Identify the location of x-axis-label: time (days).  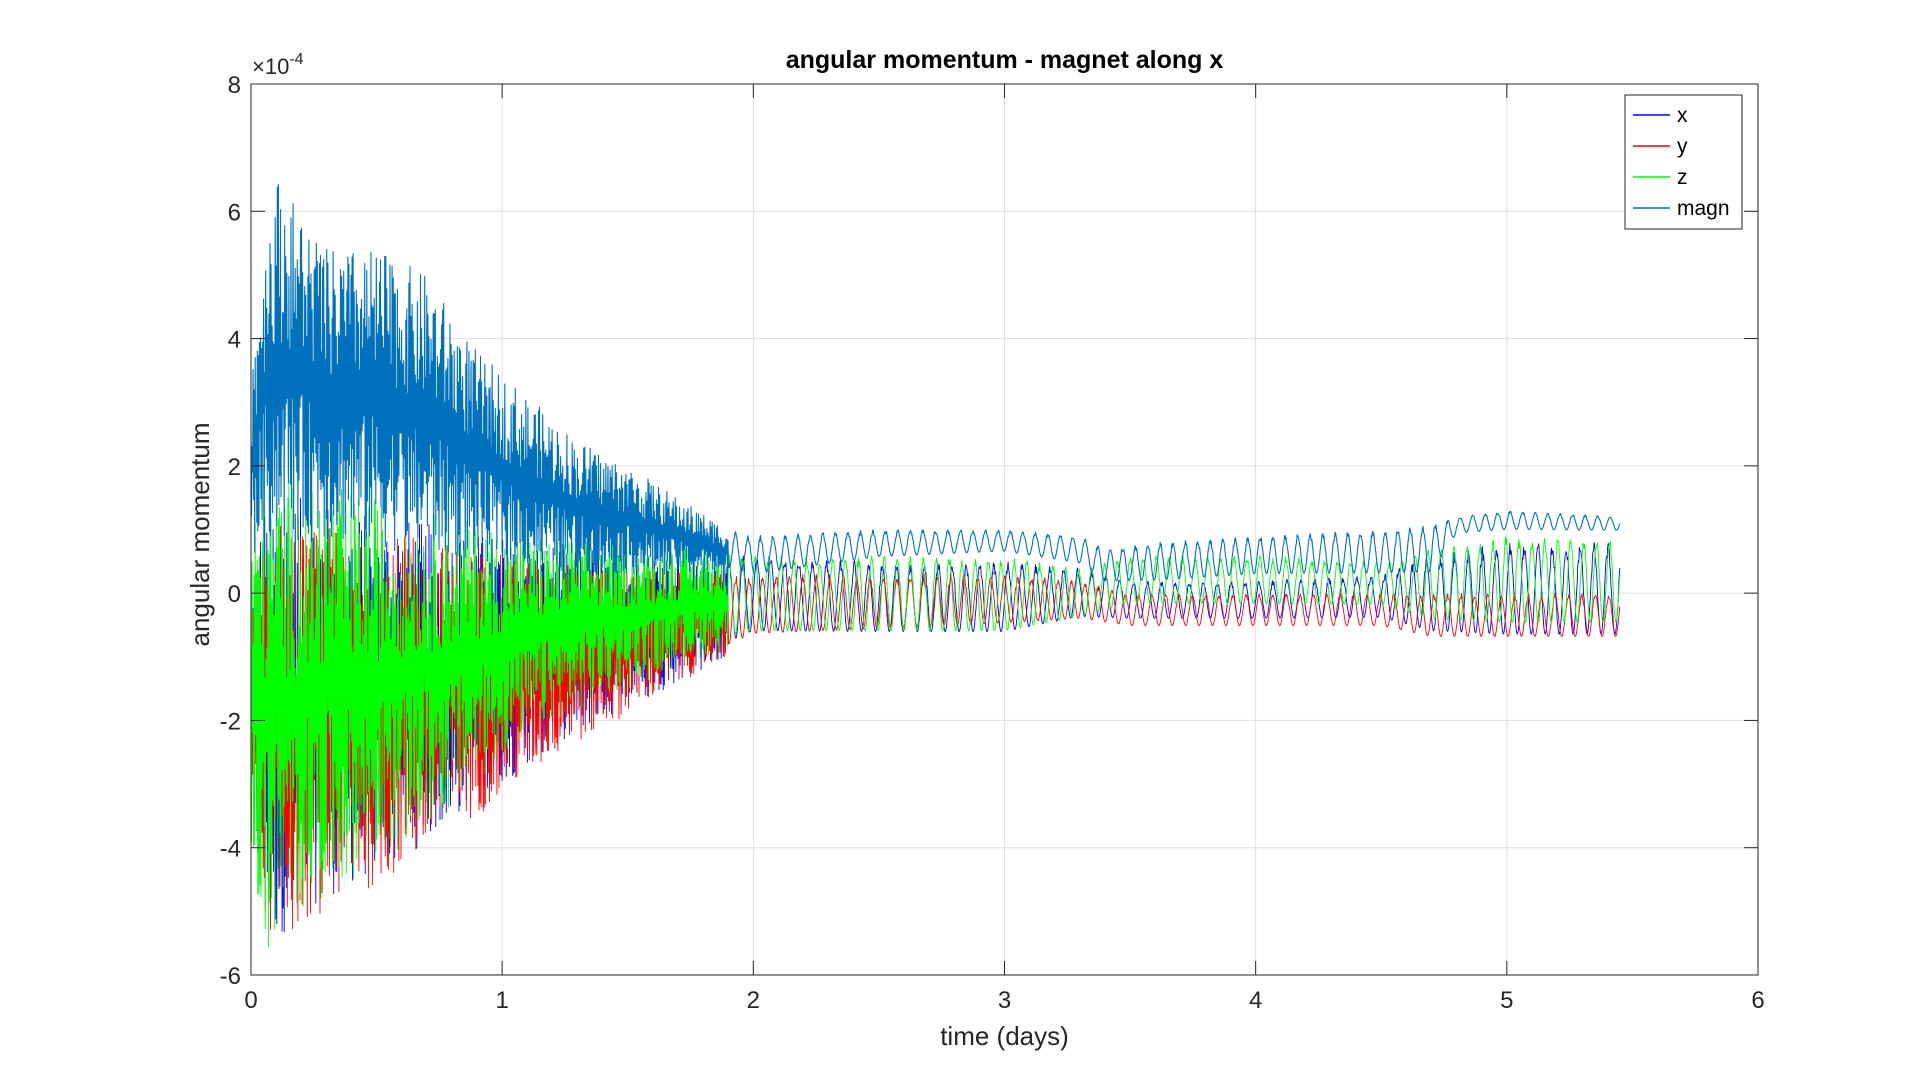
(1004, 1036).